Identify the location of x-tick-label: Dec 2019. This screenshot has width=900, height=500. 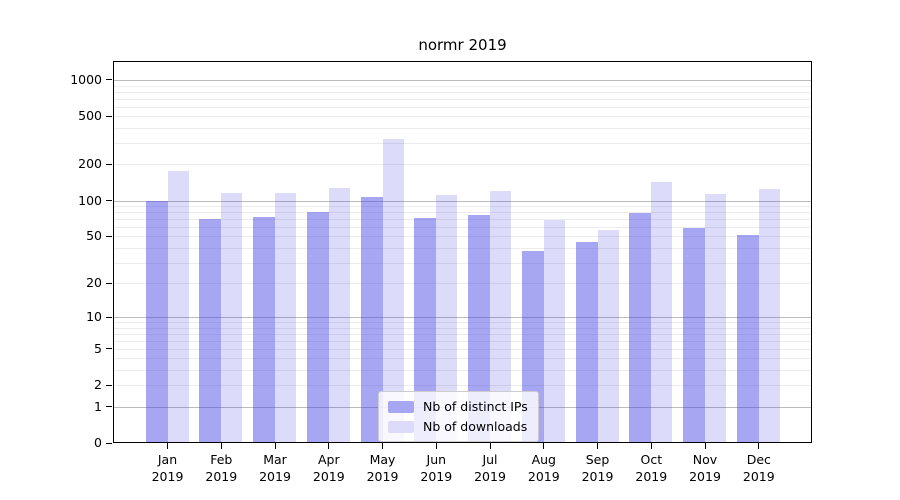
(759, 468).